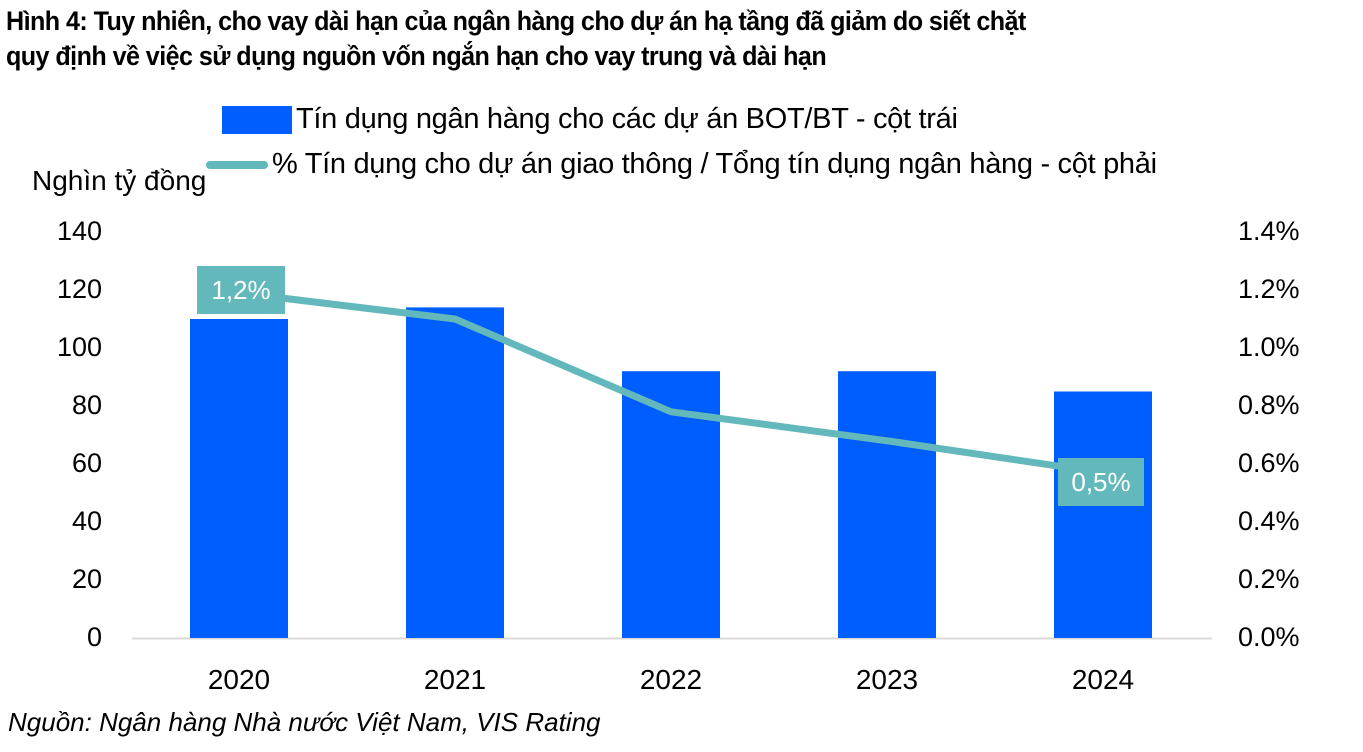 This screenshot has width=1363, height=752. Describe the element at coordinates (1269, 405) in the screenshot. I see `right-axis-tick: 0.8%` at that location.